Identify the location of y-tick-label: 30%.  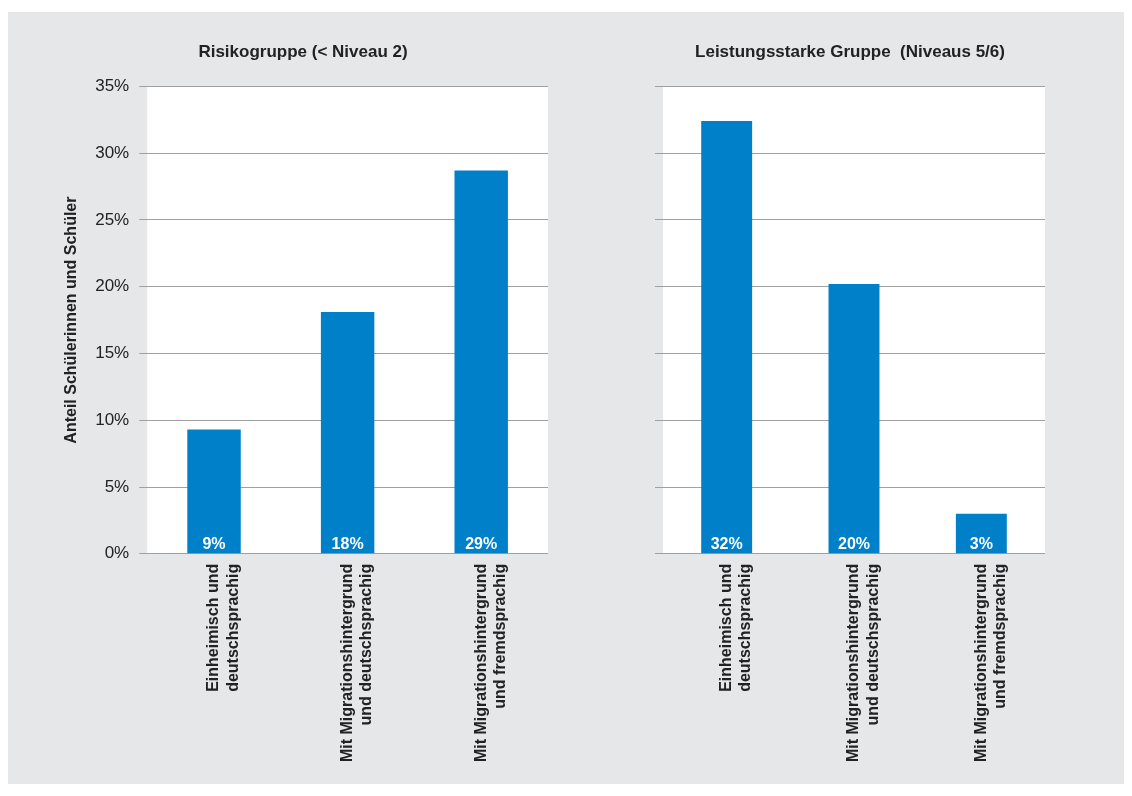
(112, 152).